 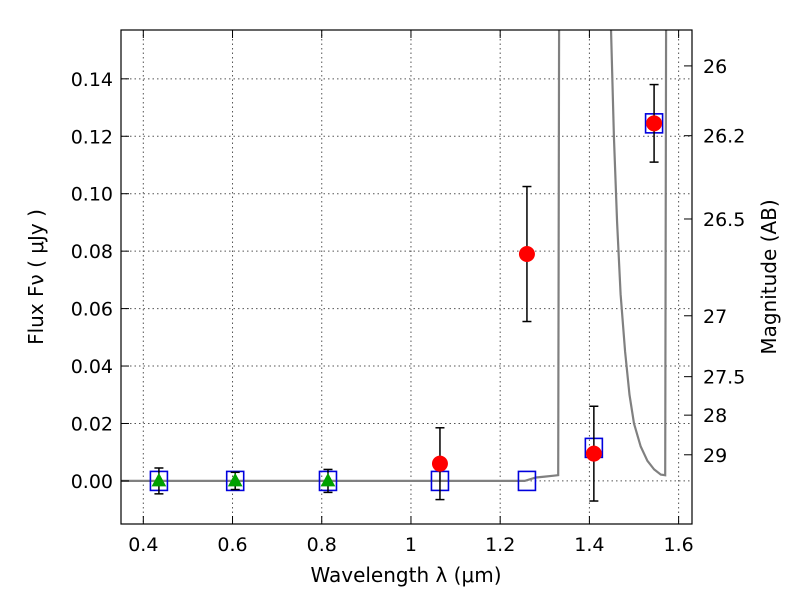 What do you see at coordinates (92, 310) in the screenshot?
I see `y-tick-label: 0.06` at bounding box center [92, 310].